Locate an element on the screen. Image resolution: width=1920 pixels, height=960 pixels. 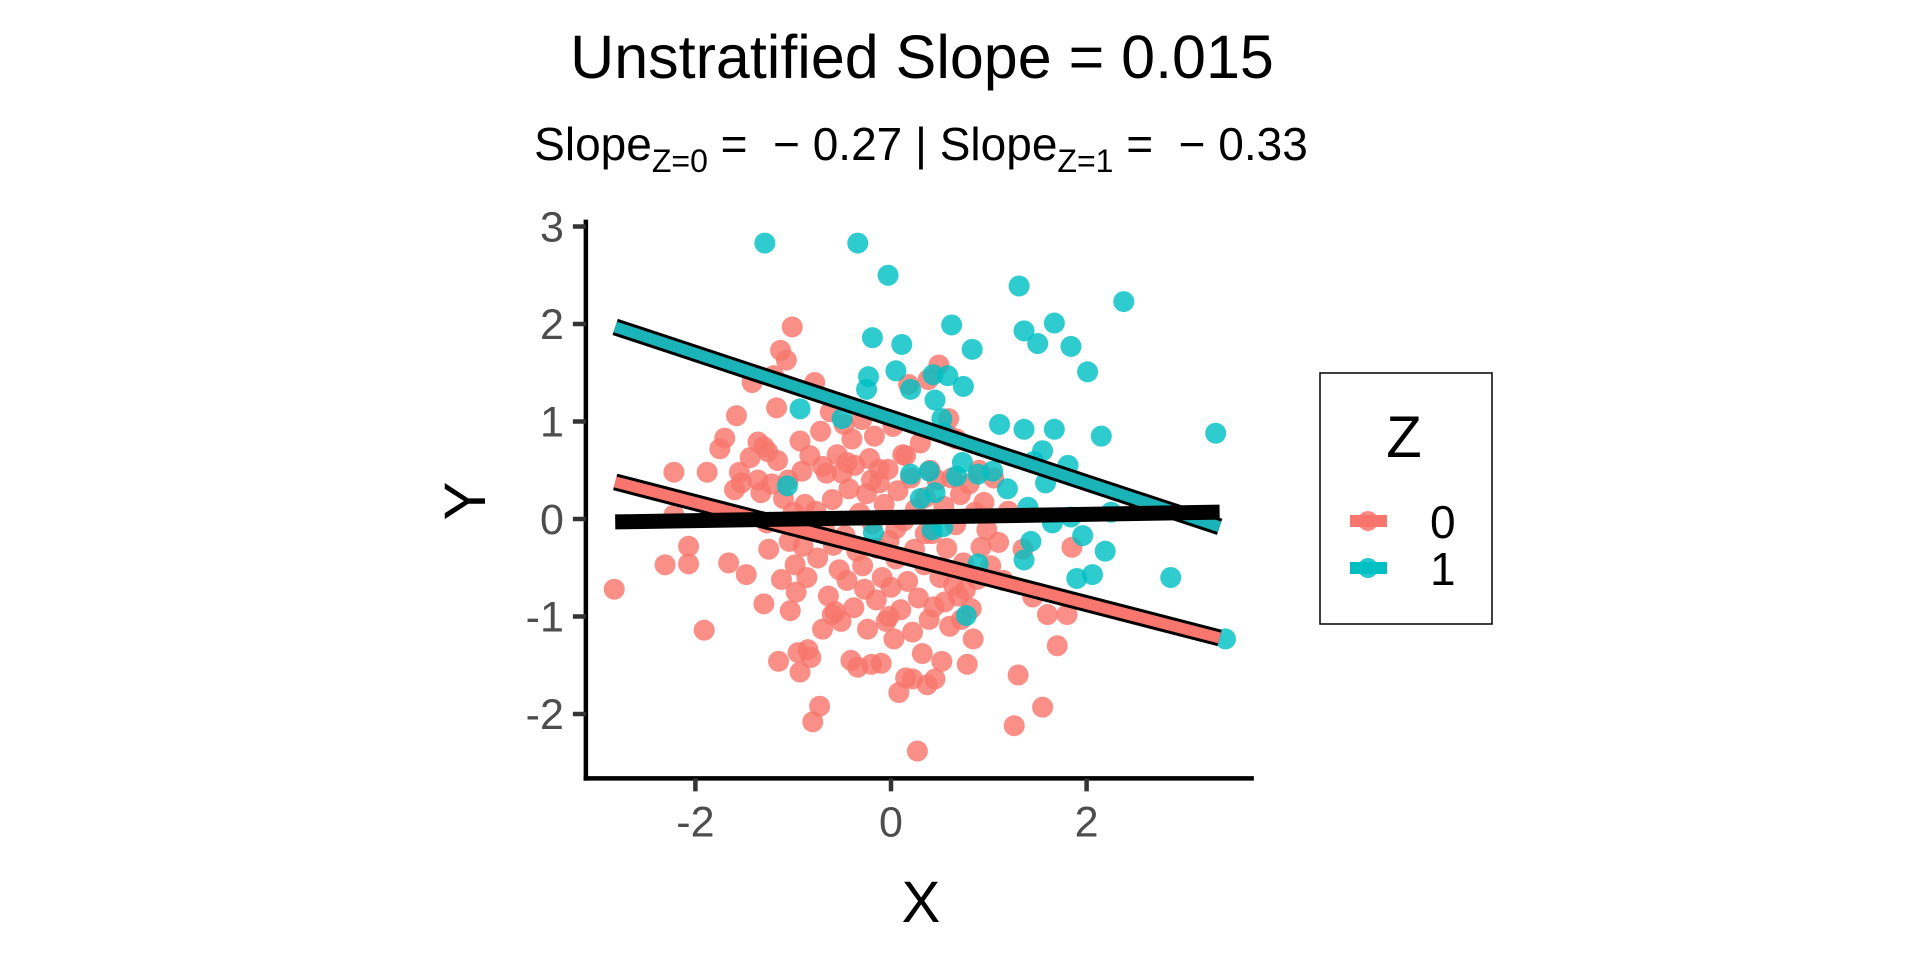
y-tick-label: 2 is located at coordinates (552, 325).